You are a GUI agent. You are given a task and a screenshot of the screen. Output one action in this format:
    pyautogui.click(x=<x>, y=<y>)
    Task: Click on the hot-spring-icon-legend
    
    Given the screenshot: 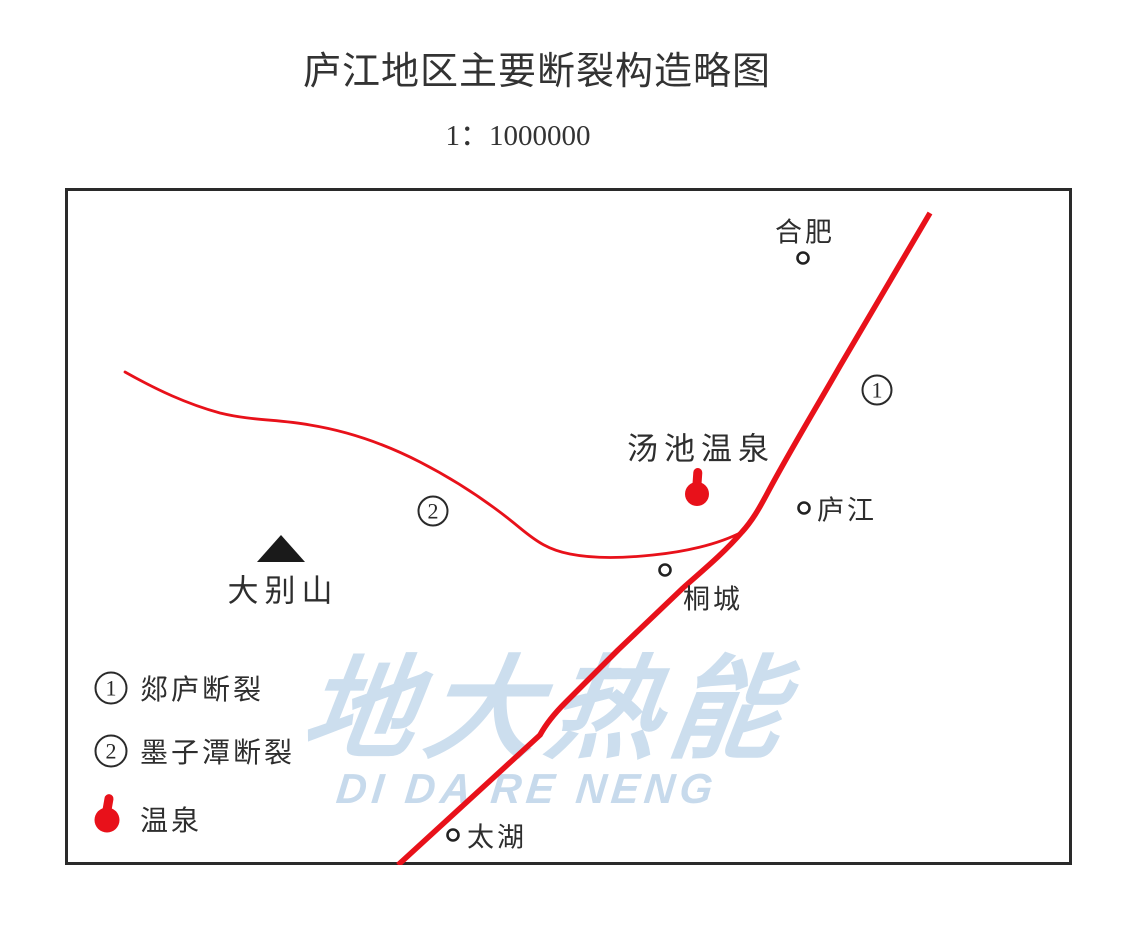 What is the action you would take?
    pyautogui.click(x=107, y=813)
    